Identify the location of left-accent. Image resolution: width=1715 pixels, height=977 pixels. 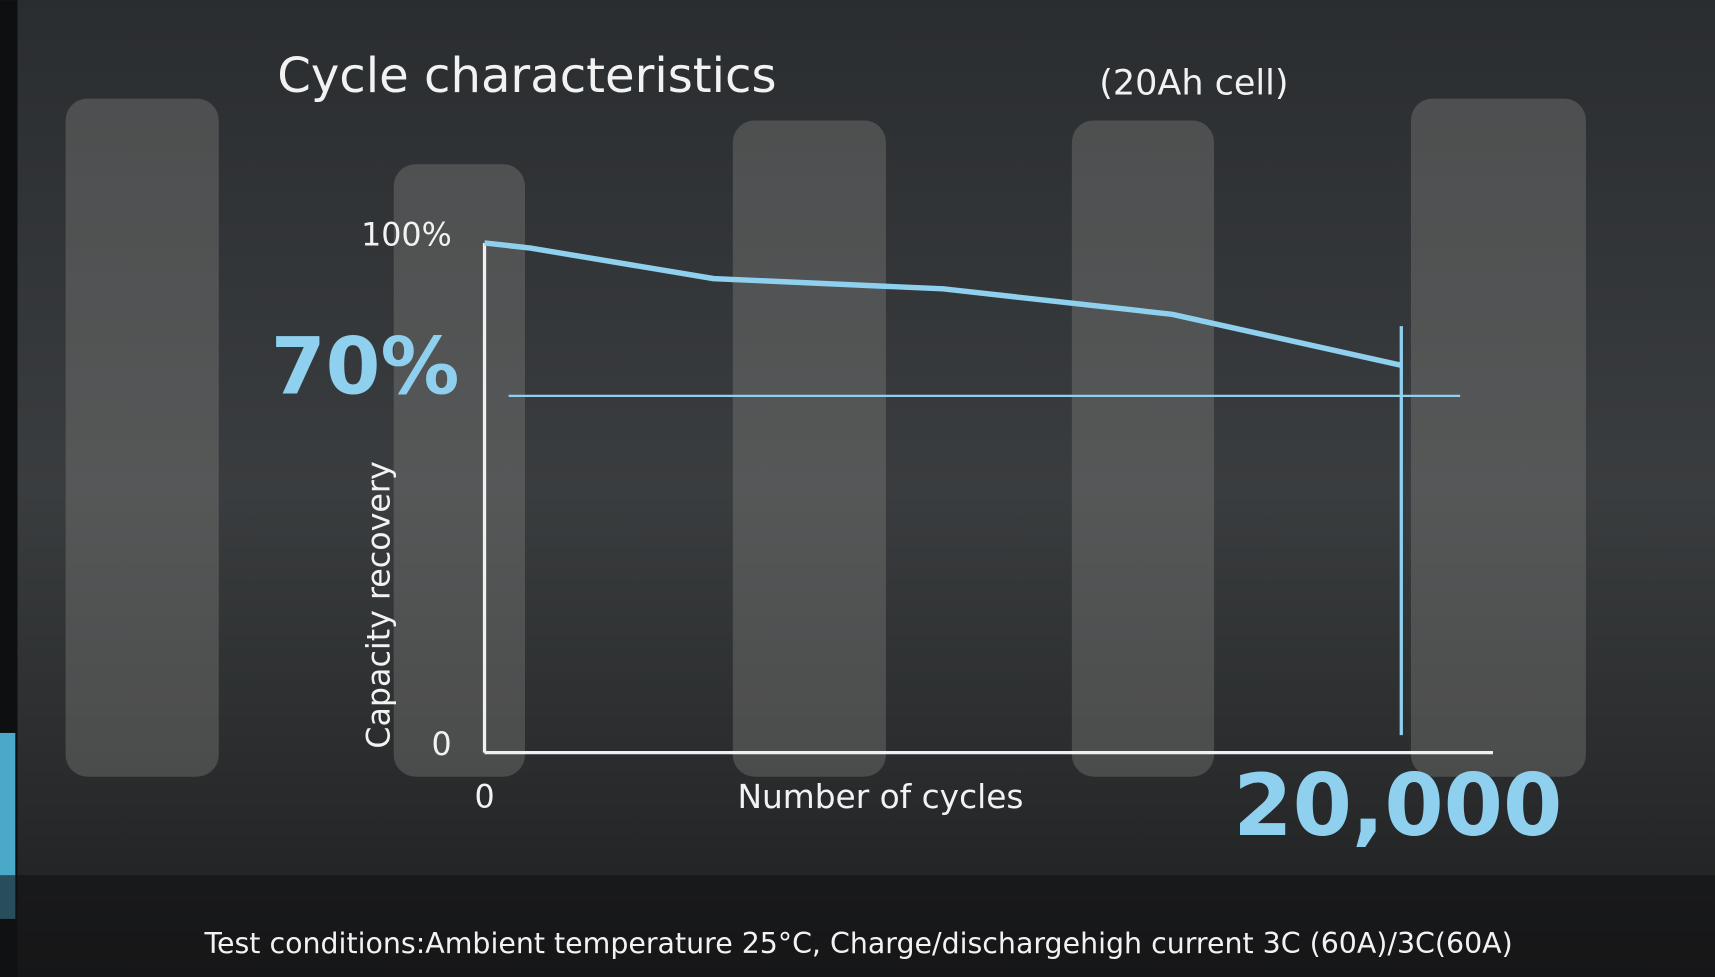
(8, 825).